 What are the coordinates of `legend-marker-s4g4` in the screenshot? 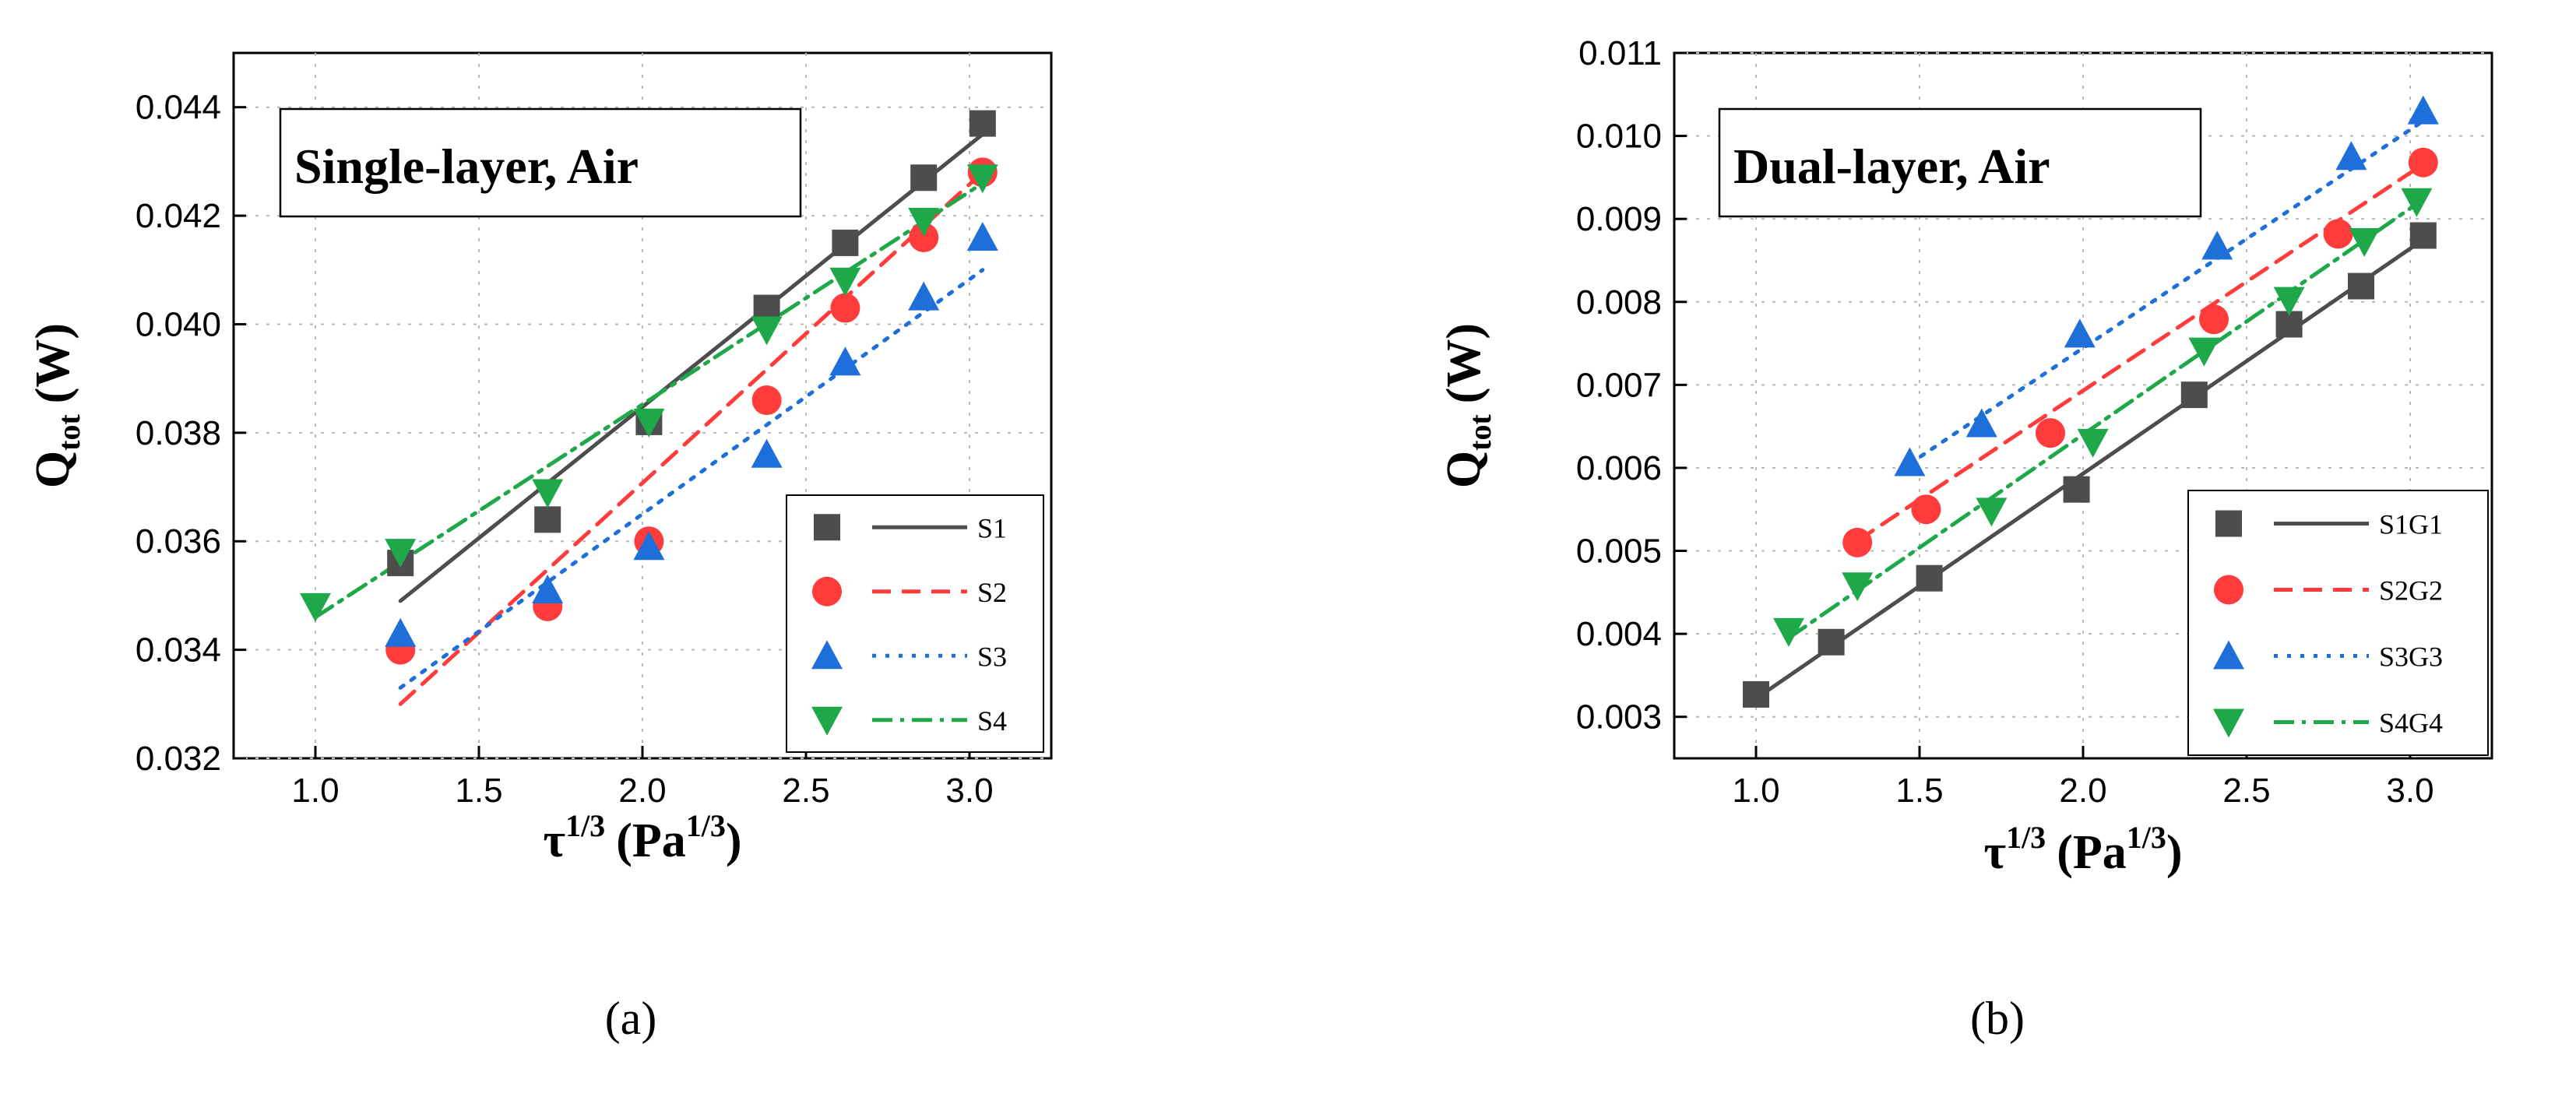 It's located at (2228, 723).